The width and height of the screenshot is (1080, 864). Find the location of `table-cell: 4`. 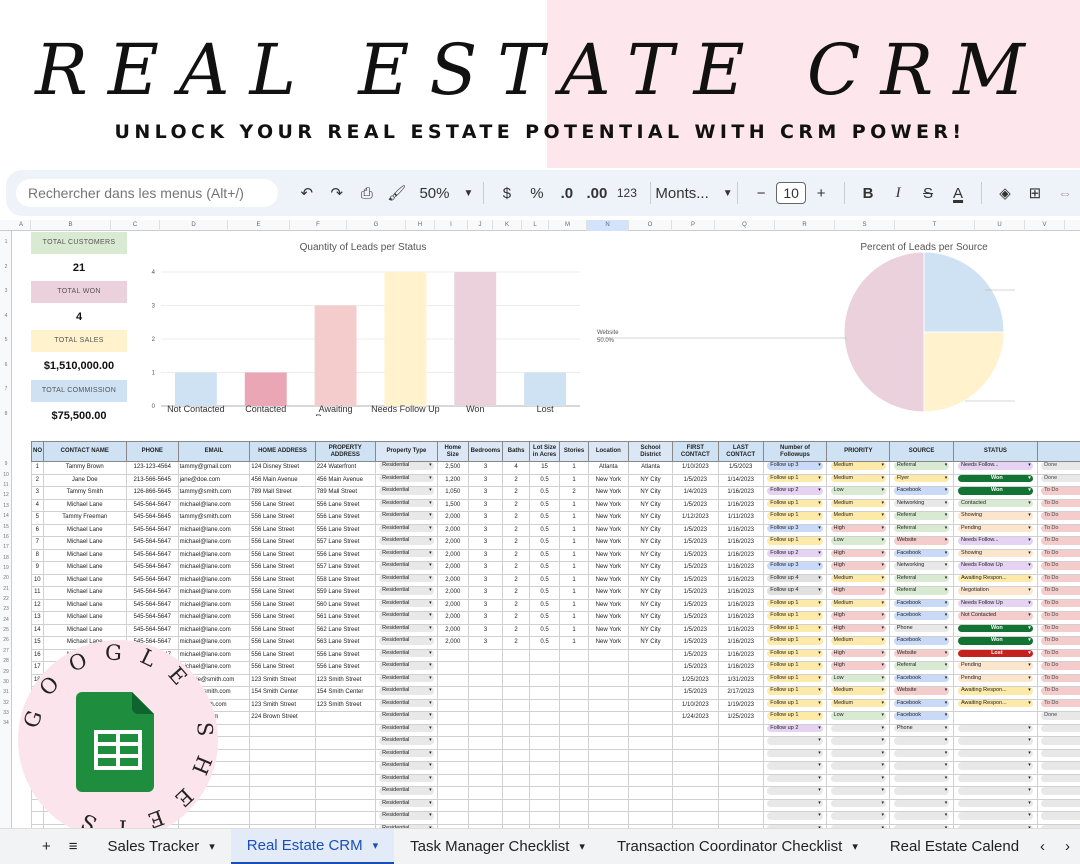

table-cell: 4 is located at coordinates (516, 468).